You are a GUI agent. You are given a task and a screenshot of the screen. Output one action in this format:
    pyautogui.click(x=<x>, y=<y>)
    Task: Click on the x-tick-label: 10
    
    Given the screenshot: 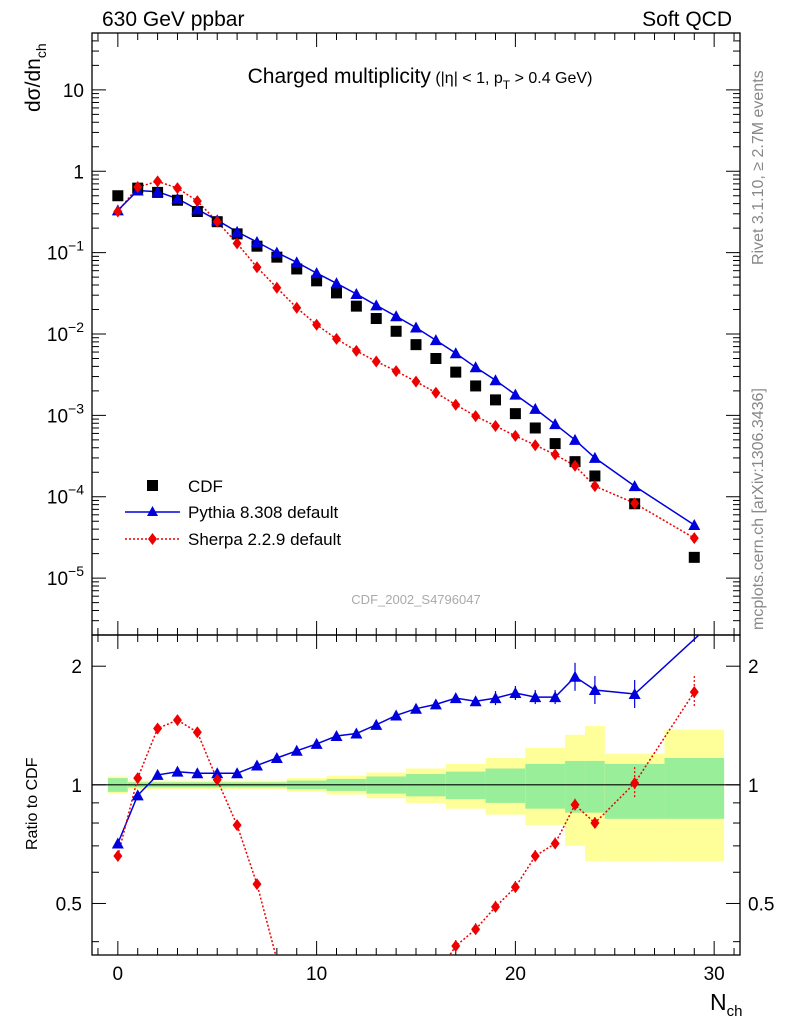 What is the action you would take?
    pyautogui.click(x=316, y=974)
    